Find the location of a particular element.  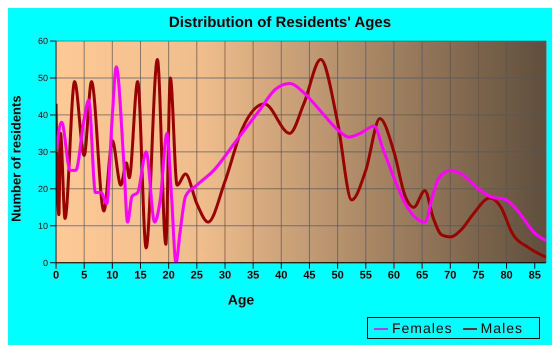

legend-label: Males is located at coordinates (501, 328).